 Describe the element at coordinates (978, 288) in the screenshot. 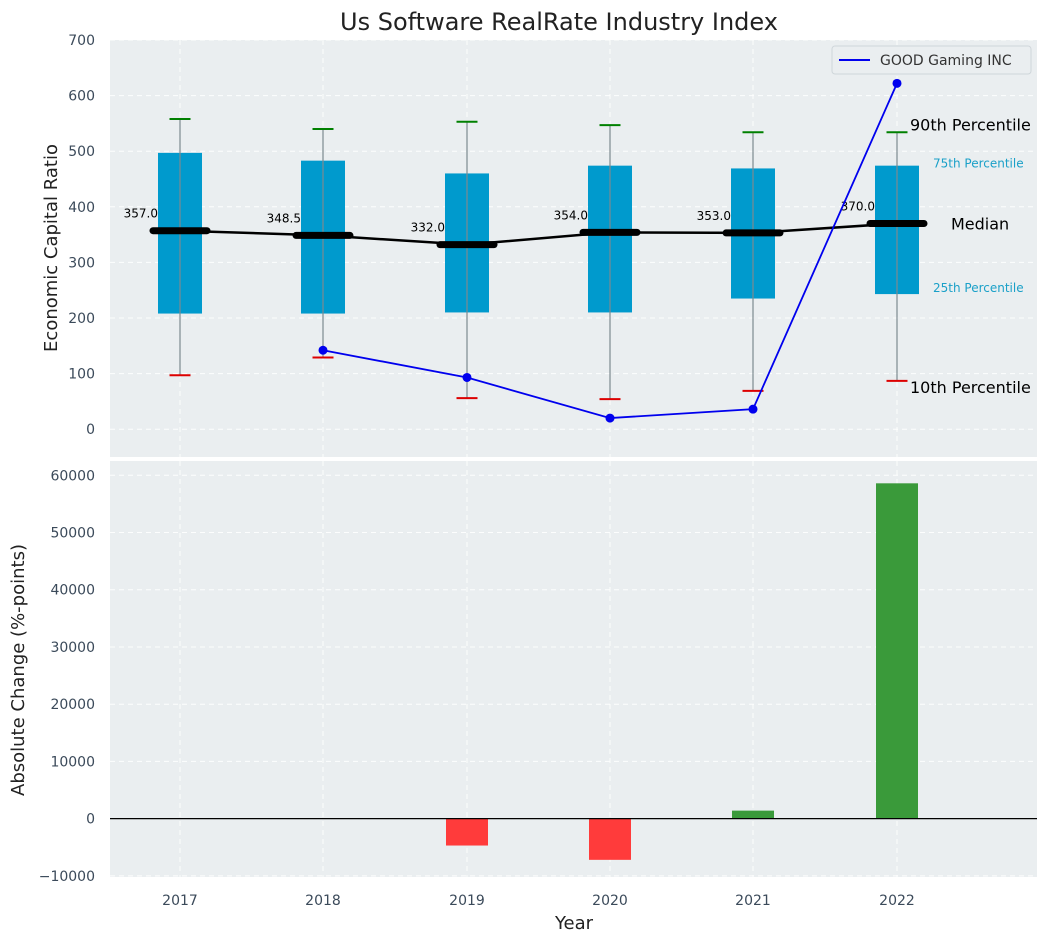

I see `annotation-p25: 25th Percentile` at that location.